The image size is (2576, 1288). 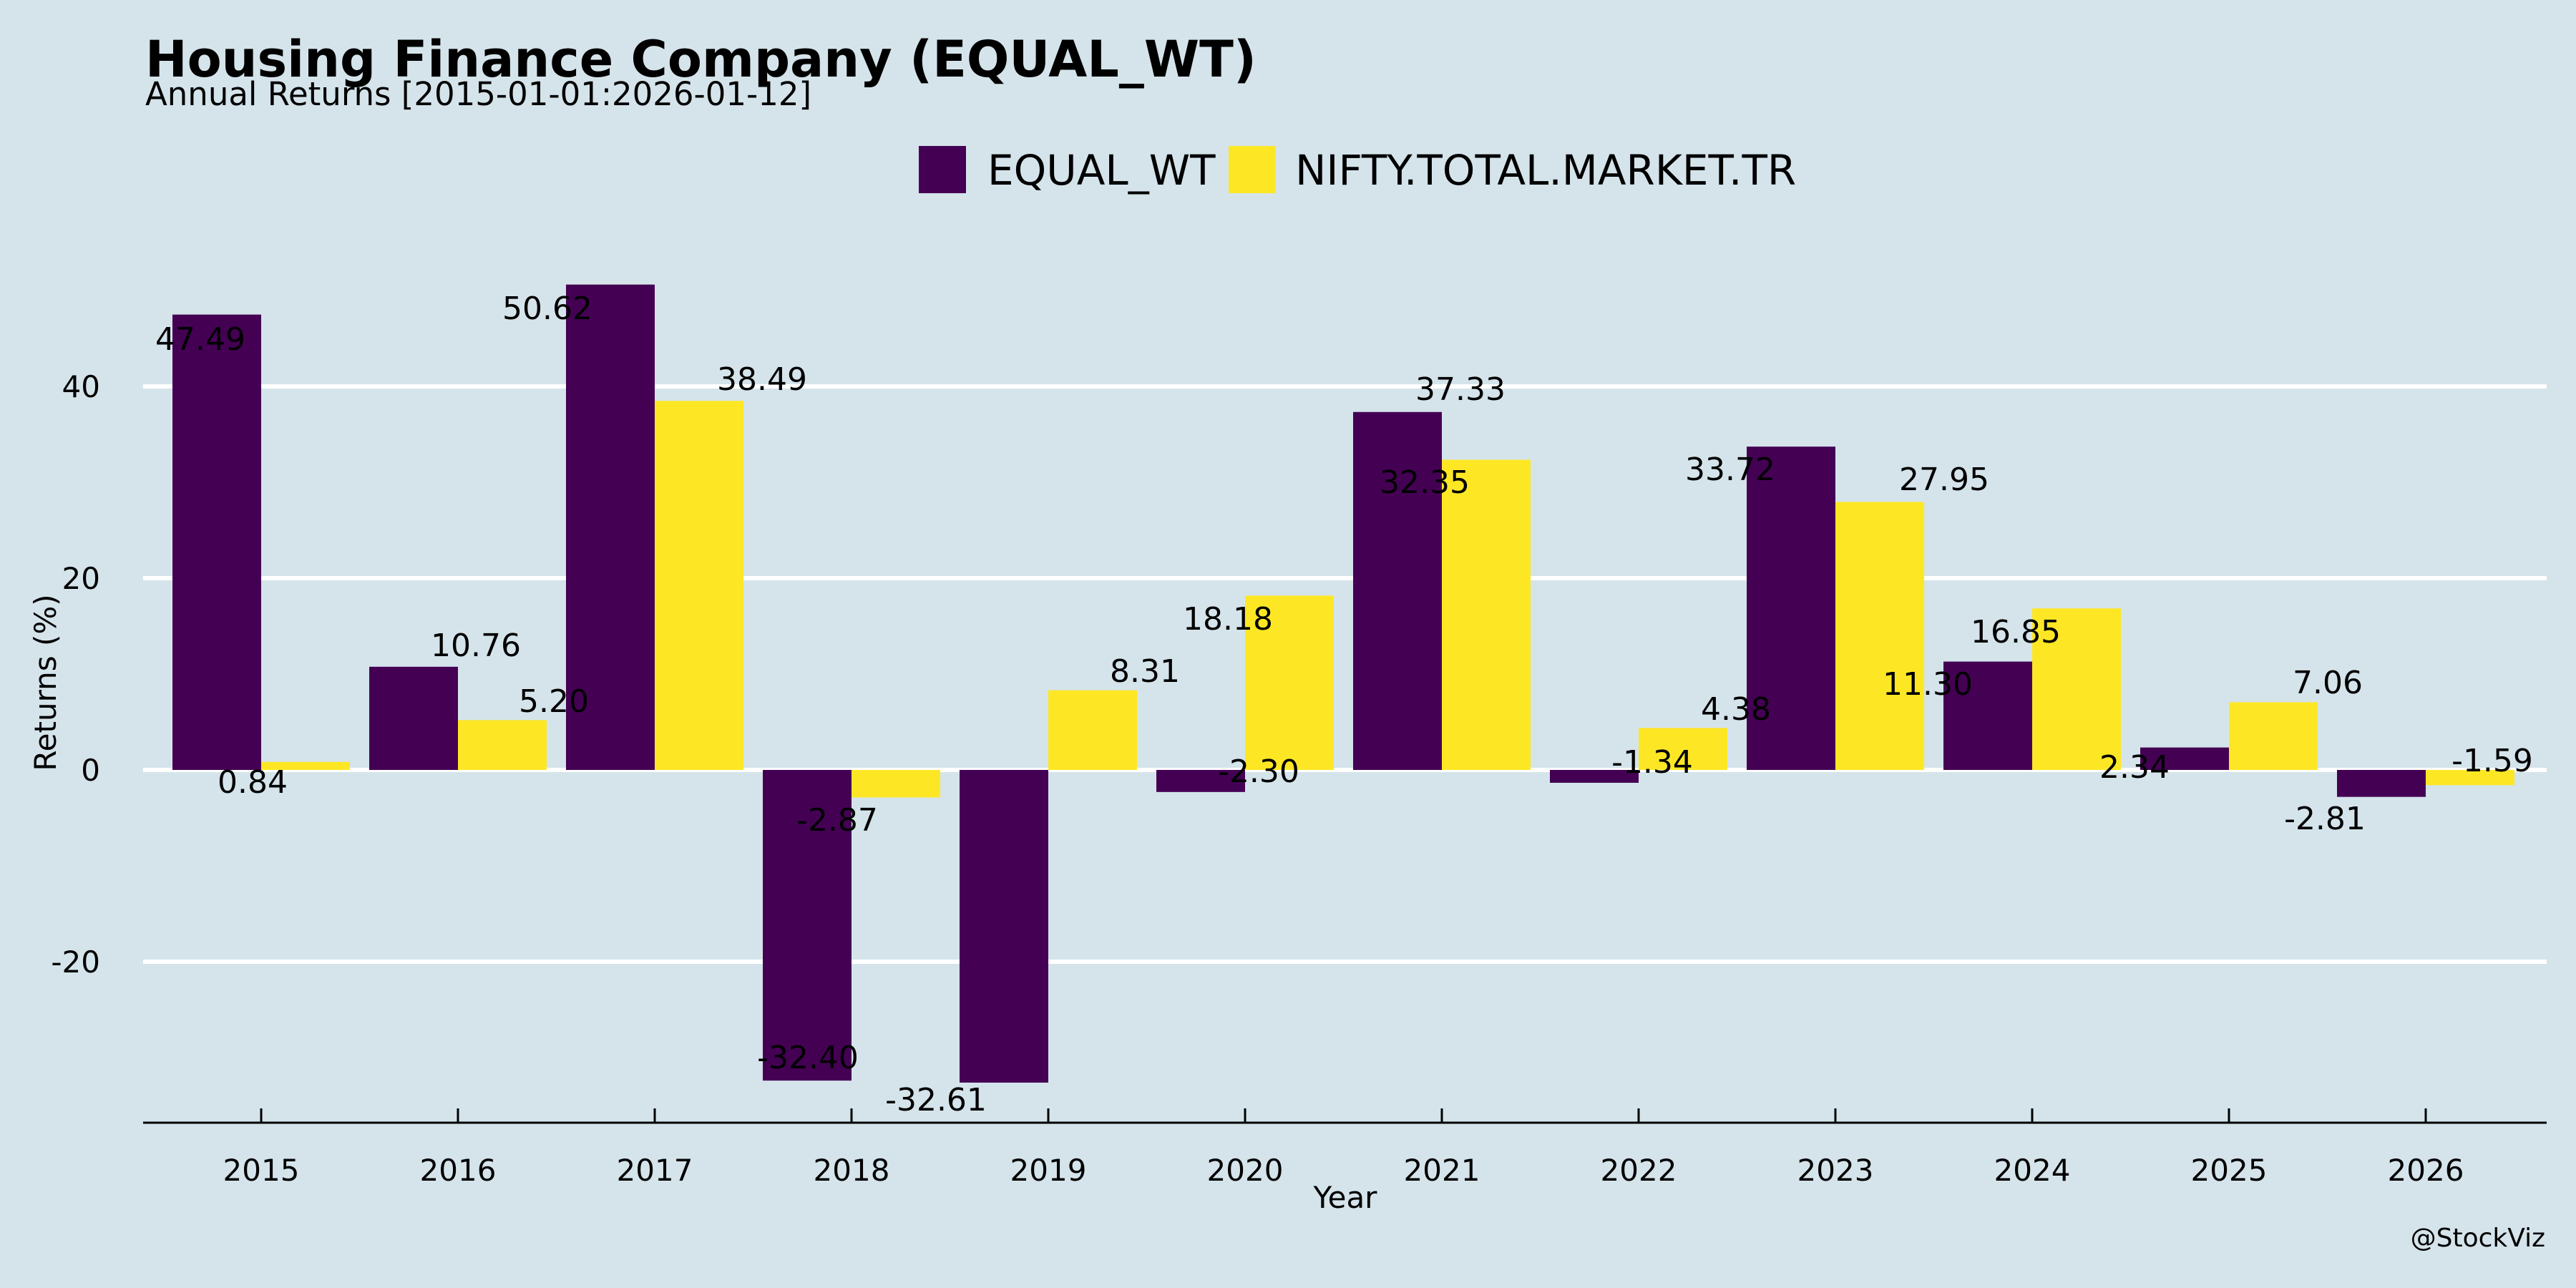 What do you see at coordinates (1101, 170) in the screenshot?
I see `legend-label-equal-wt: EQUAL_WT` at bounding box center [1101, 170].